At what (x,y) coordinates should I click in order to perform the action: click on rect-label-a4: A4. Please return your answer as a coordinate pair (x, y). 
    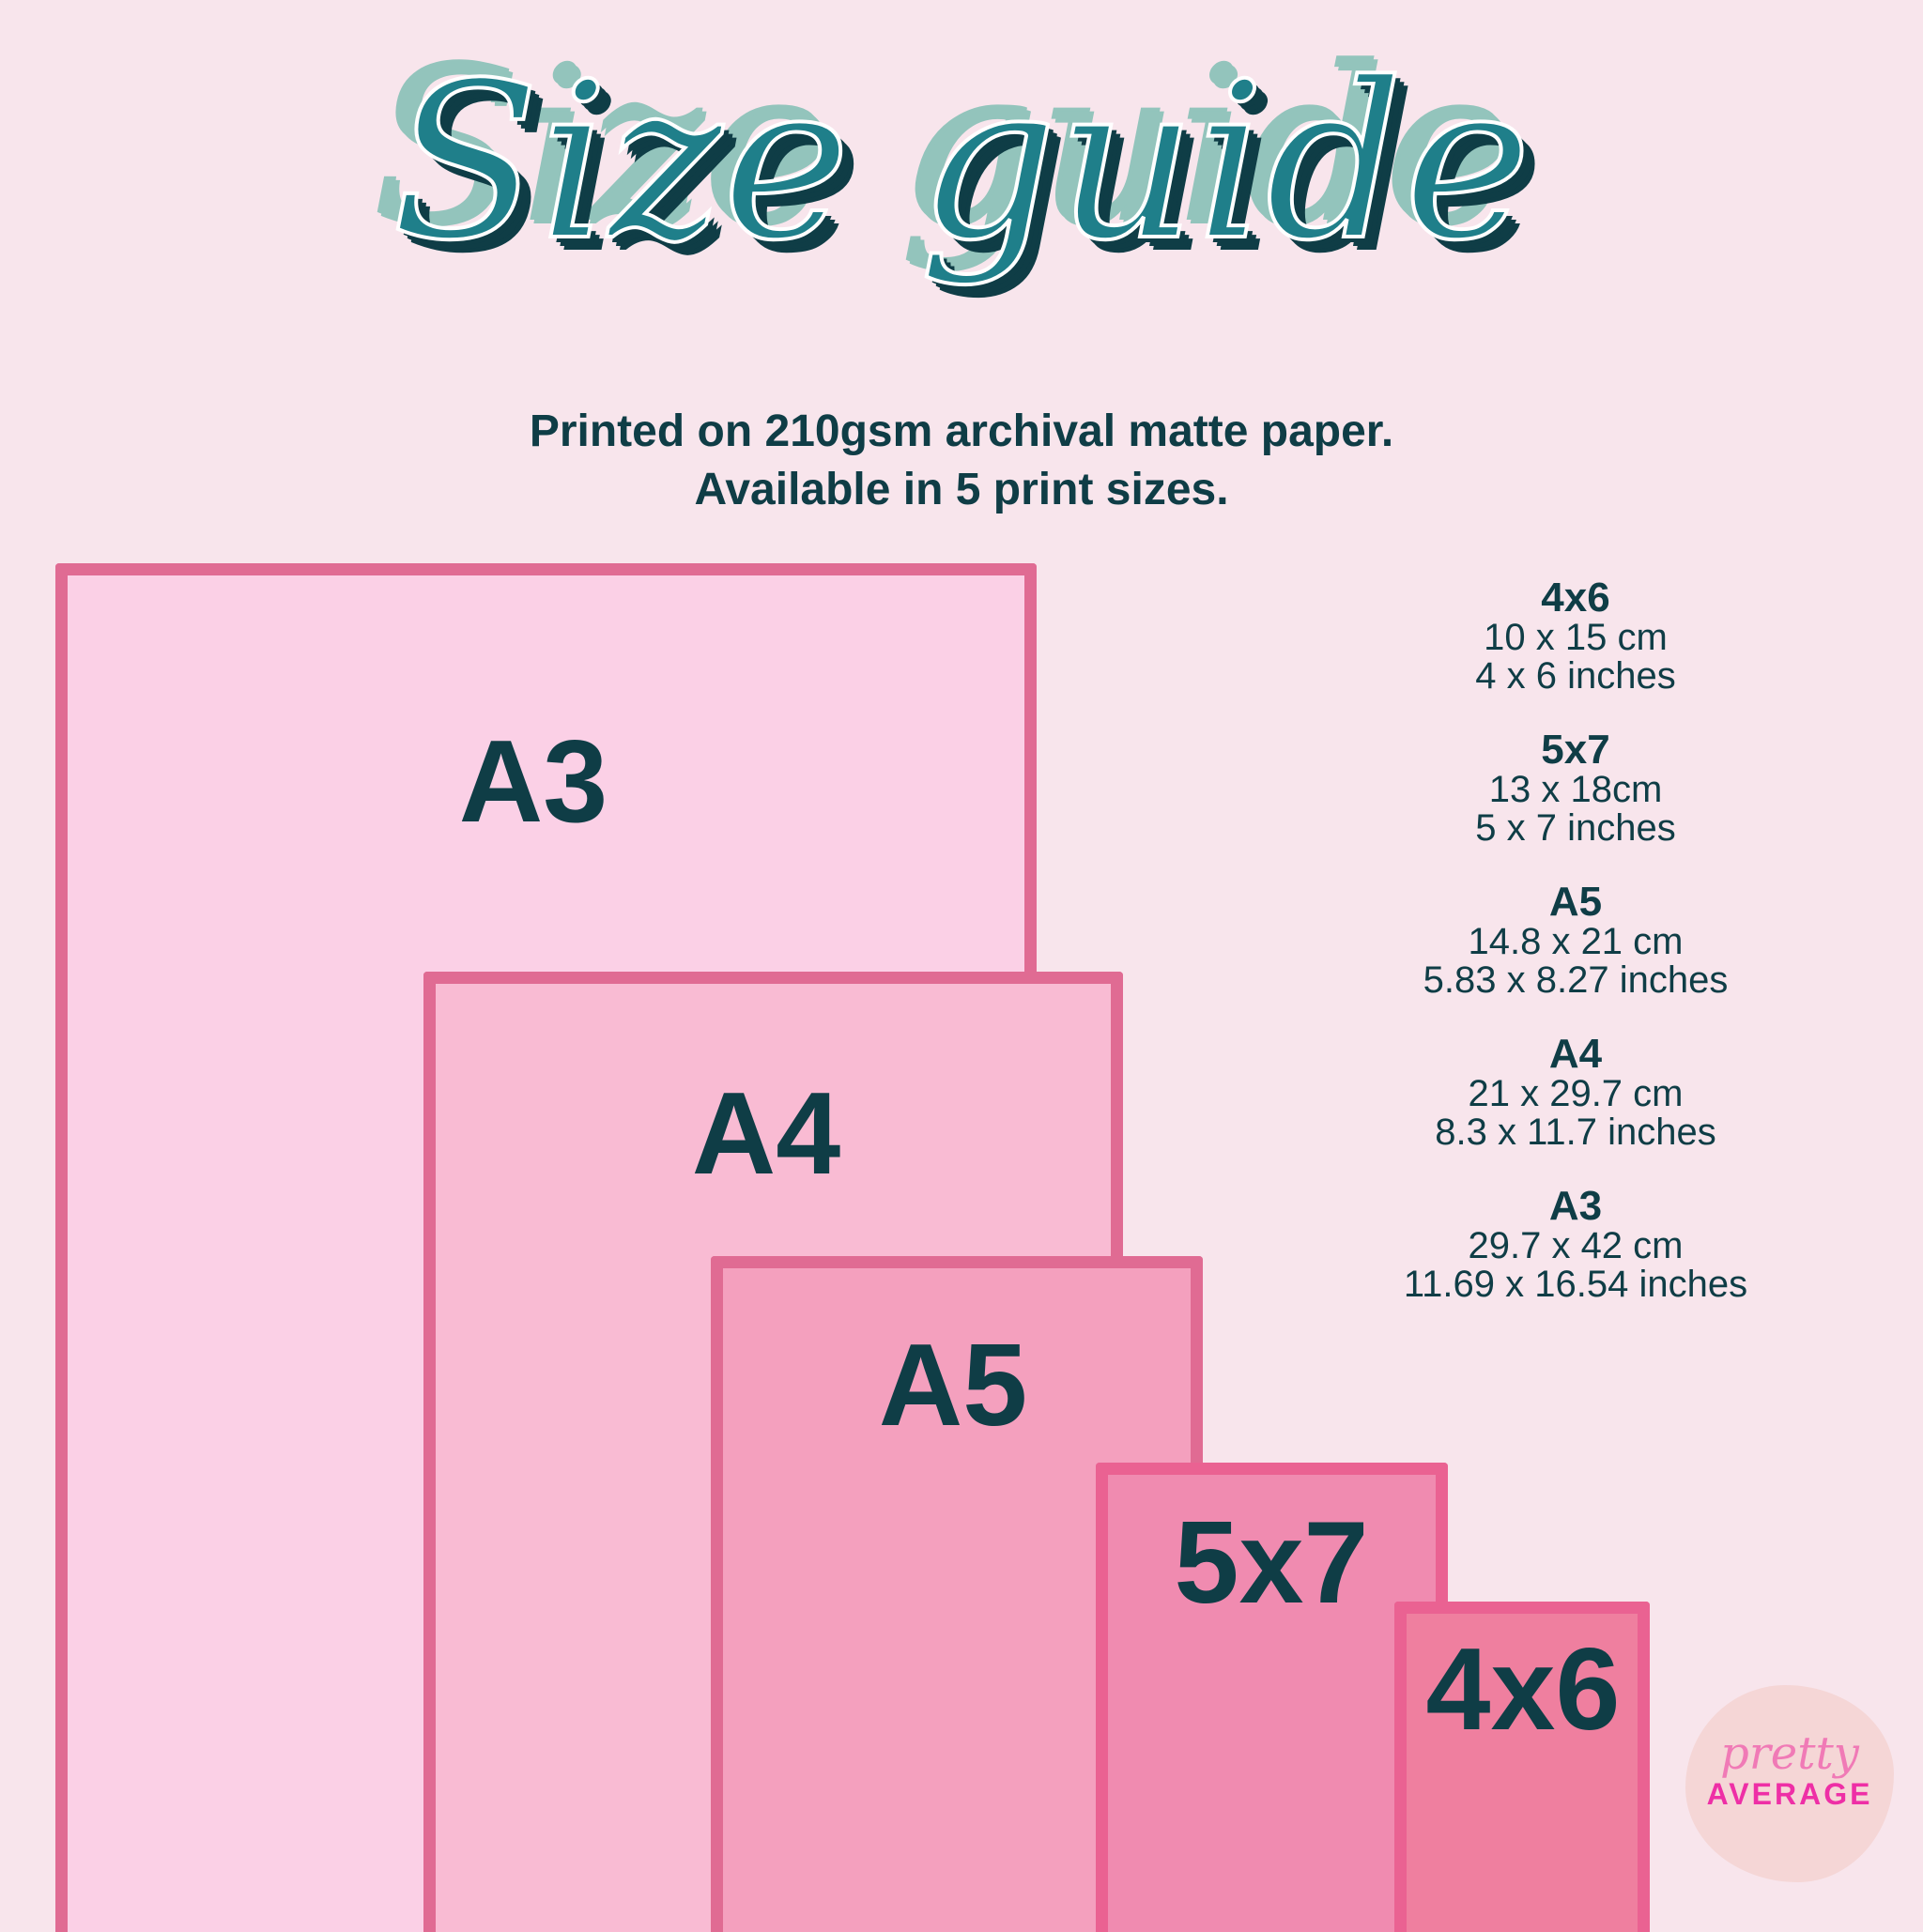
    Looking at the image, I should click on (766, 1134).